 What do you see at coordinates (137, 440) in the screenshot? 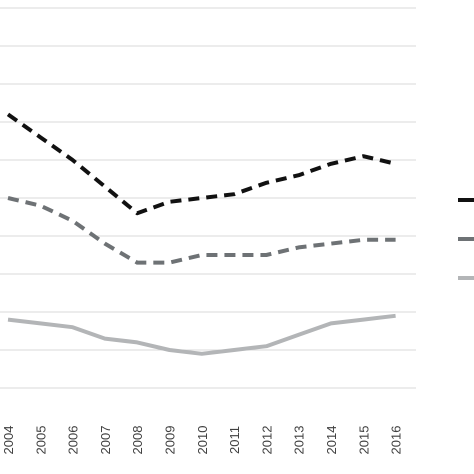
I see `x-tick-label: 2008` at bounding box center [137, 440].